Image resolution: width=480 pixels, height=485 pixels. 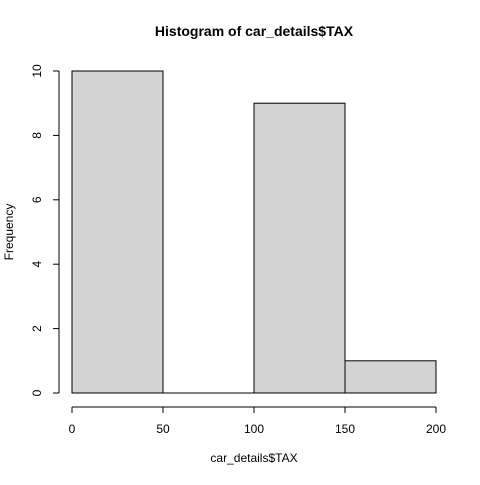 I want to click on chart-title: Histogram of car_details$TAX, so click(x=254, y=31).